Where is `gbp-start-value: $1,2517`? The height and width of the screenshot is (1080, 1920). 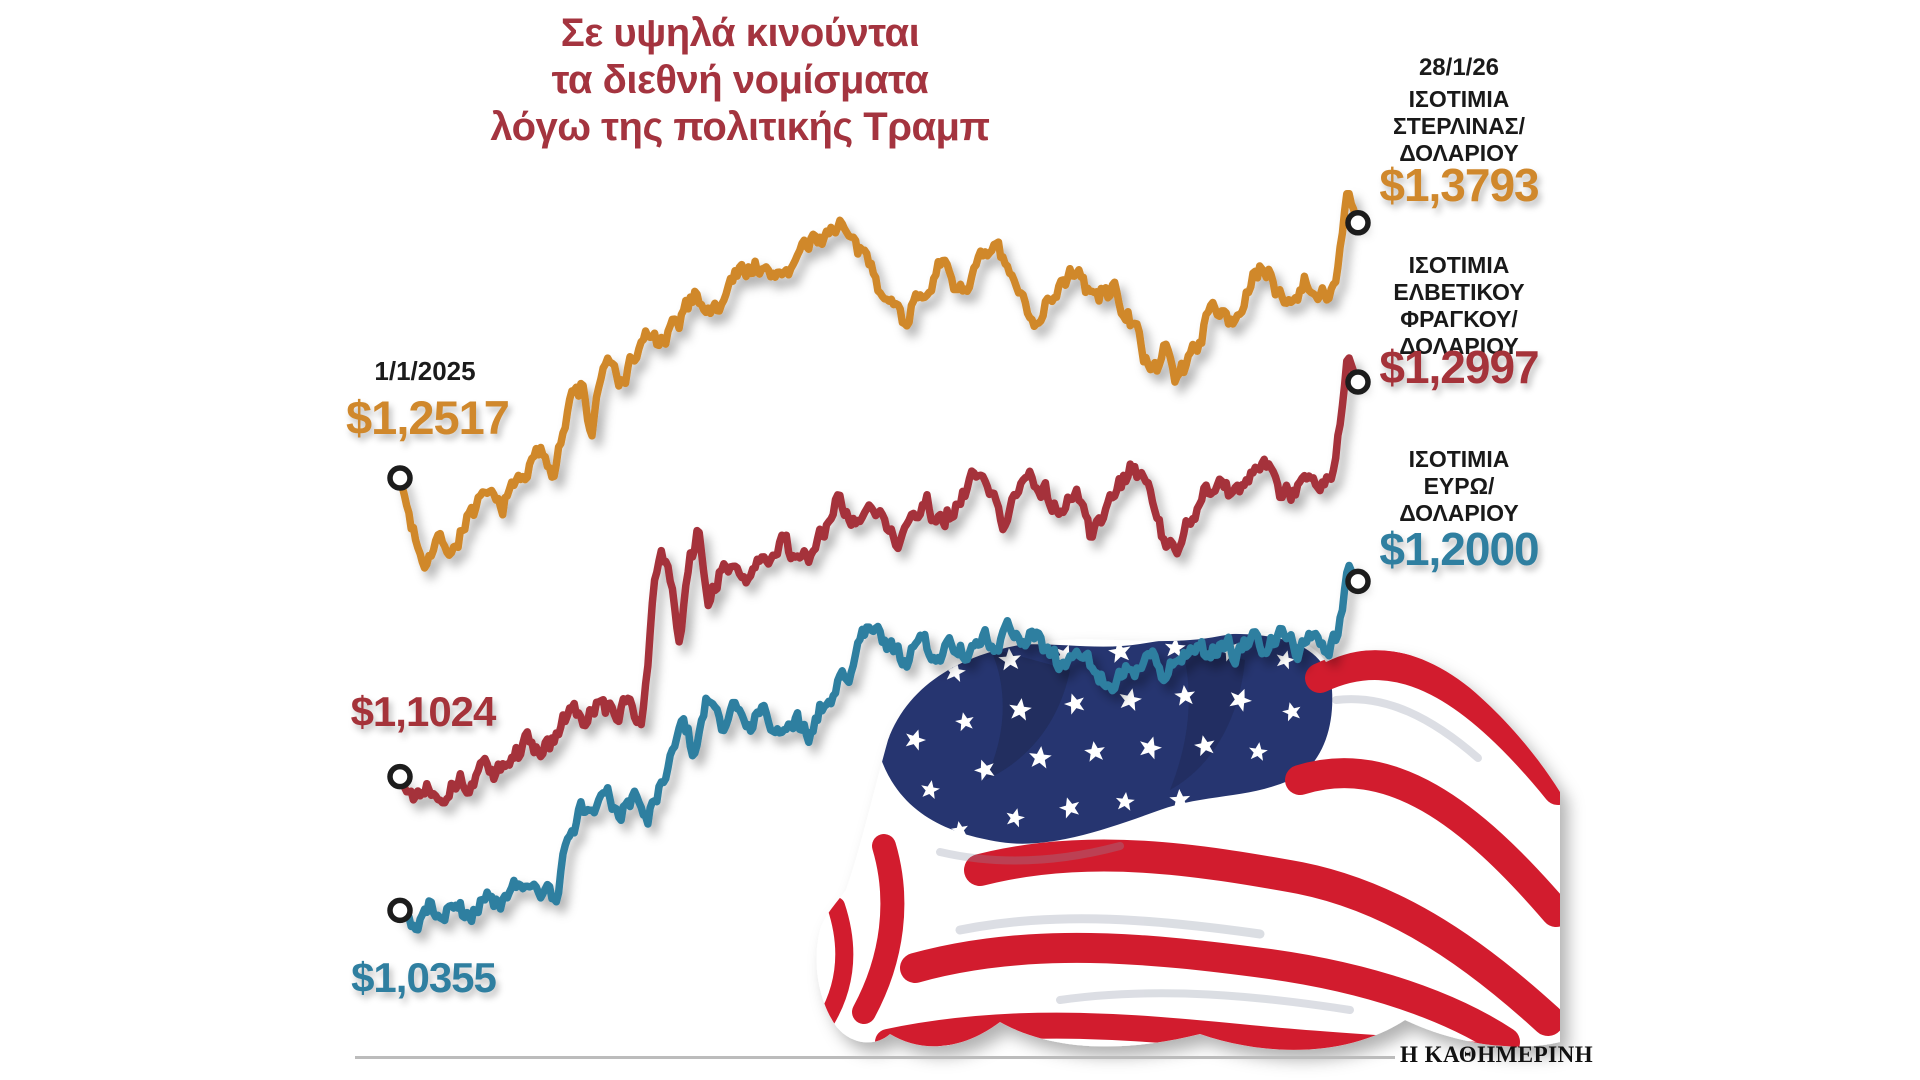 gbp-start-value: $1,2517 is located at coordinates (428, 417).